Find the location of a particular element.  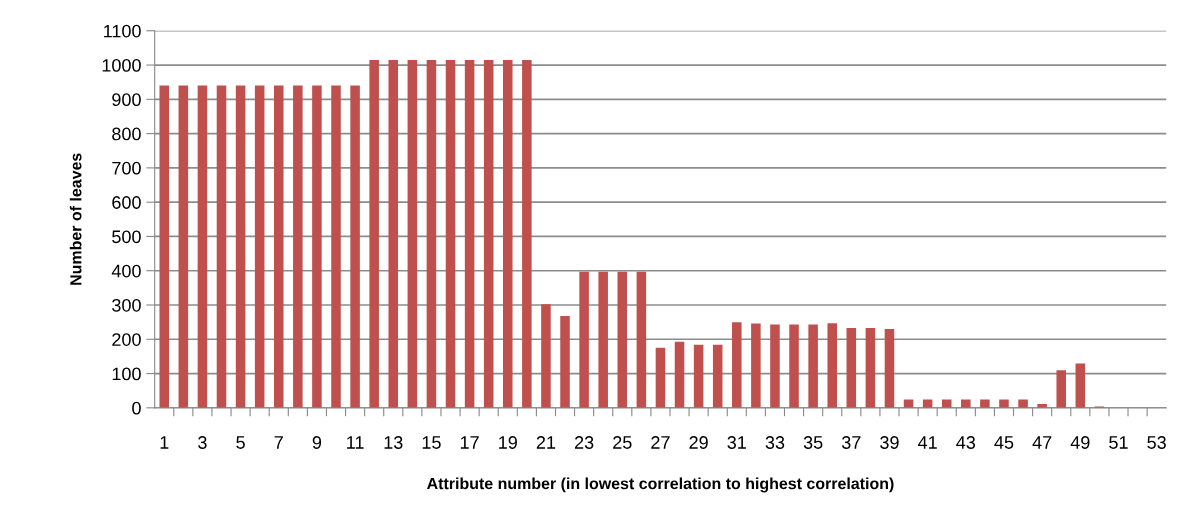

x-tick-label: 35 is located at coordinates (813, 442).